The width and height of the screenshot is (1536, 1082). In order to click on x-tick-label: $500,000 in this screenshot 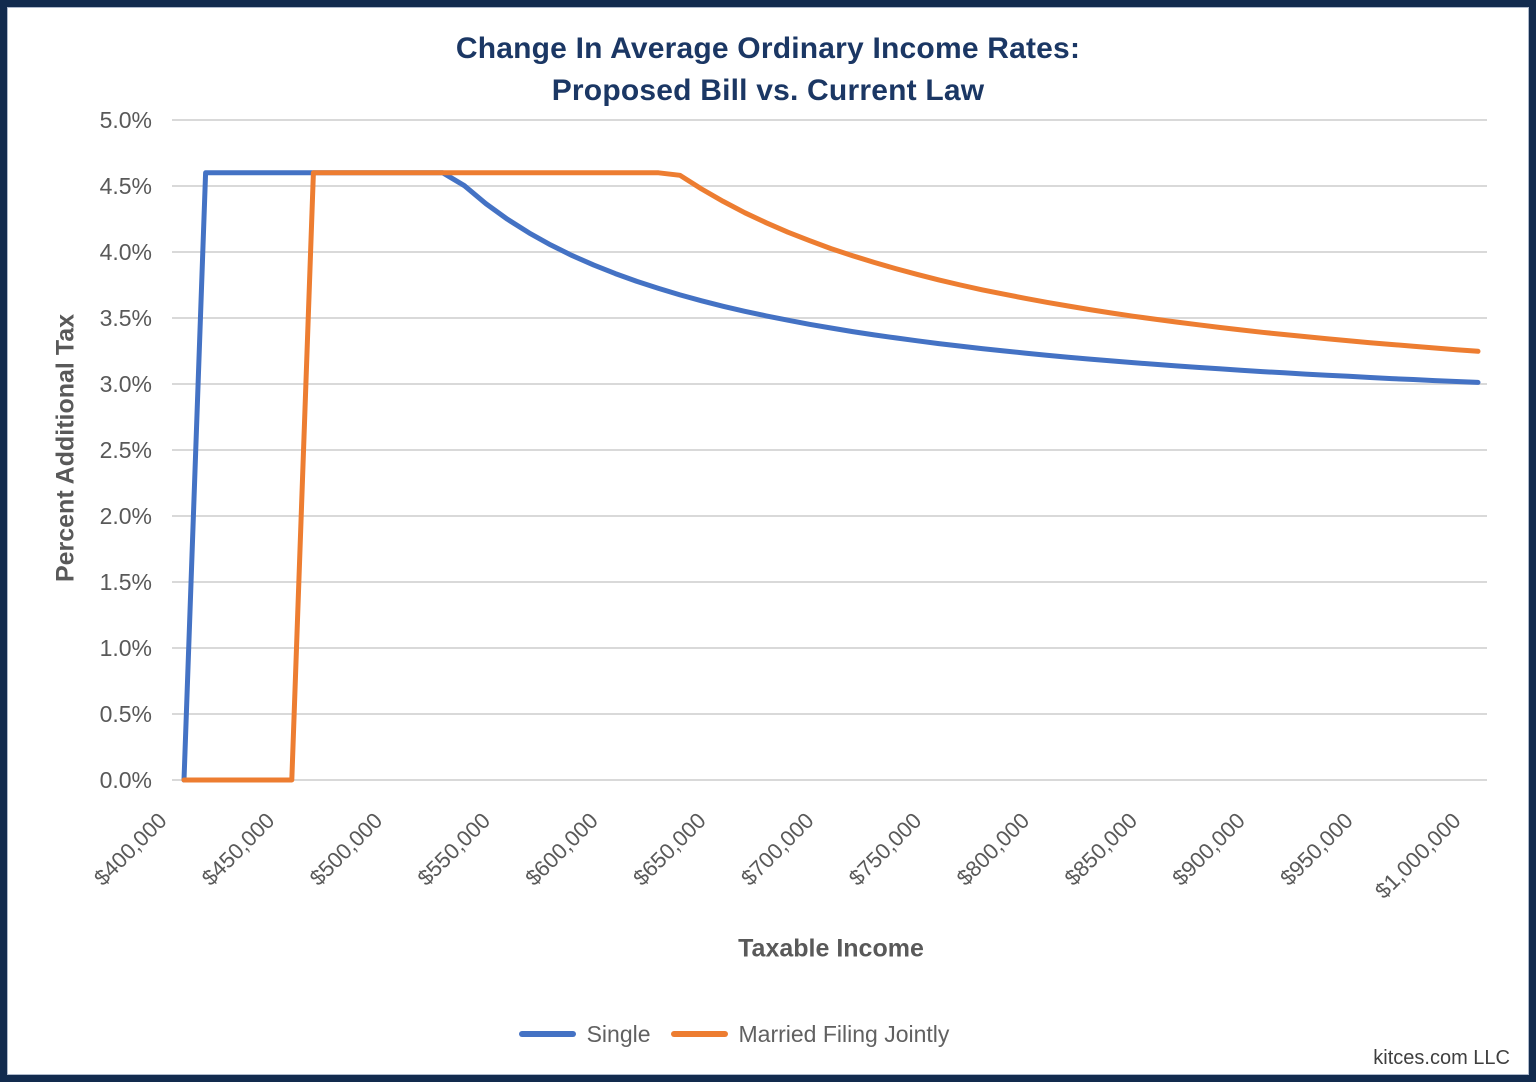, I will do `click(346, 849)`.